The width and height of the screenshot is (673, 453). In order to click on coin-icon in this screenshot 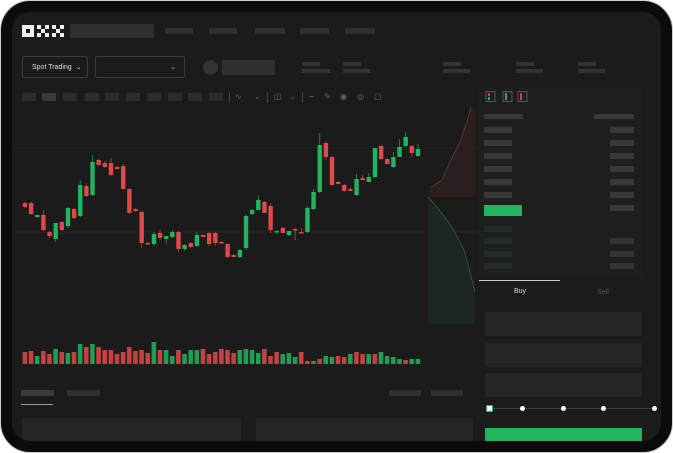, I will do `click(210, 67)`.